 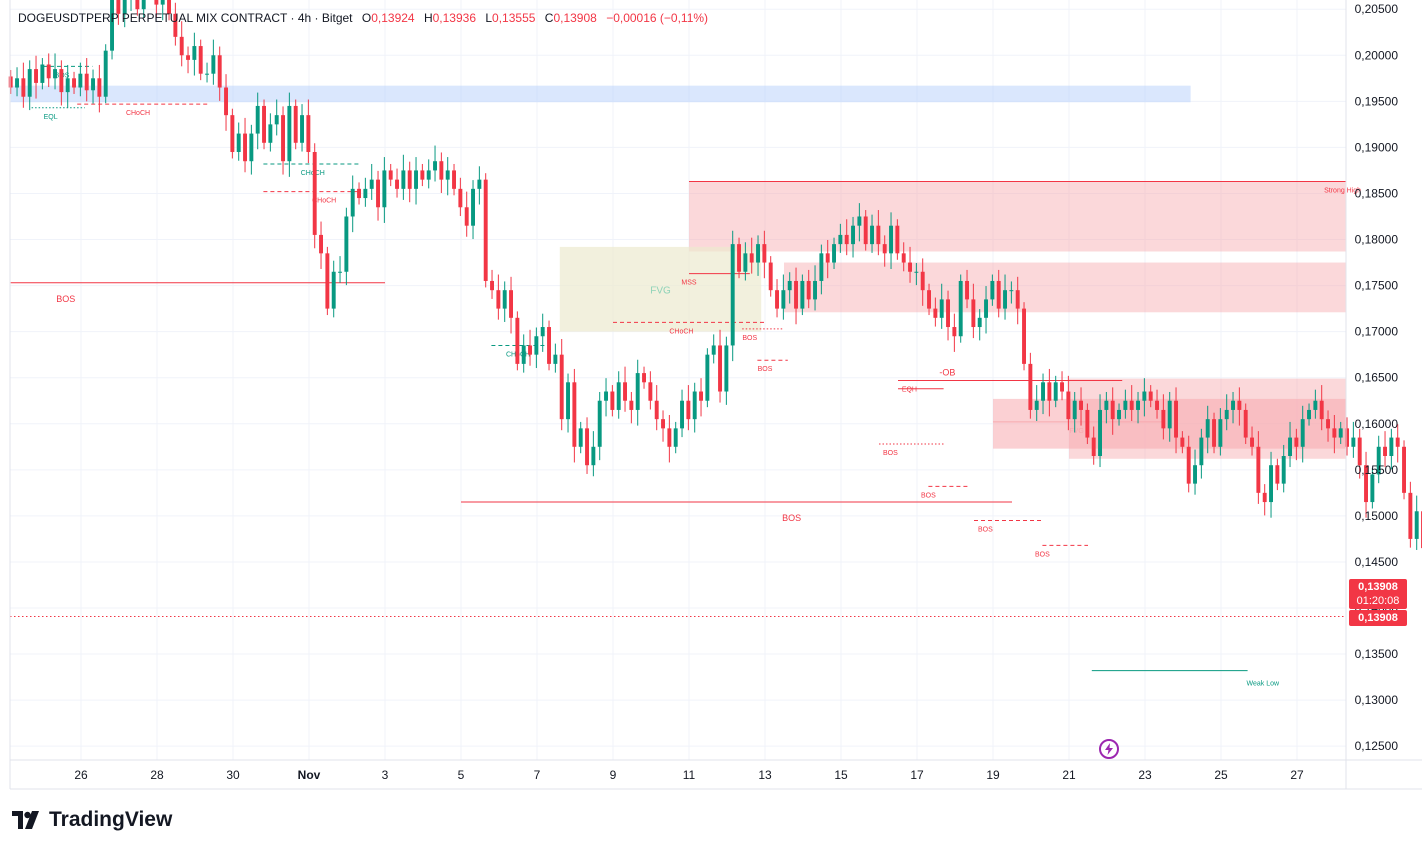 I want to click on price-tick-label: 0,13000, so click(x=1377, y=700).